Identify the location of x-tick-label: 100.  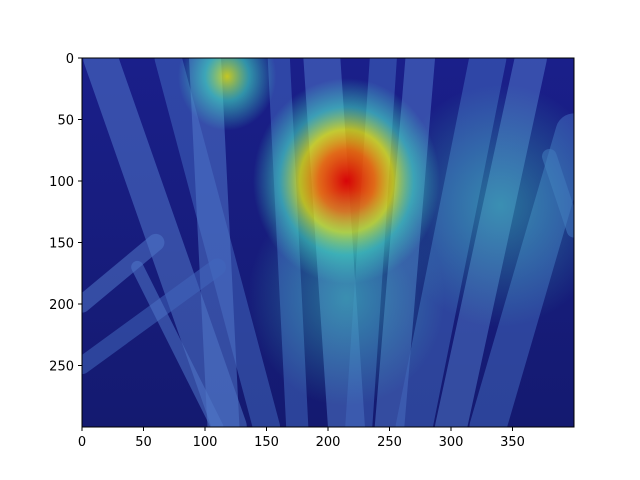
(205, 442).